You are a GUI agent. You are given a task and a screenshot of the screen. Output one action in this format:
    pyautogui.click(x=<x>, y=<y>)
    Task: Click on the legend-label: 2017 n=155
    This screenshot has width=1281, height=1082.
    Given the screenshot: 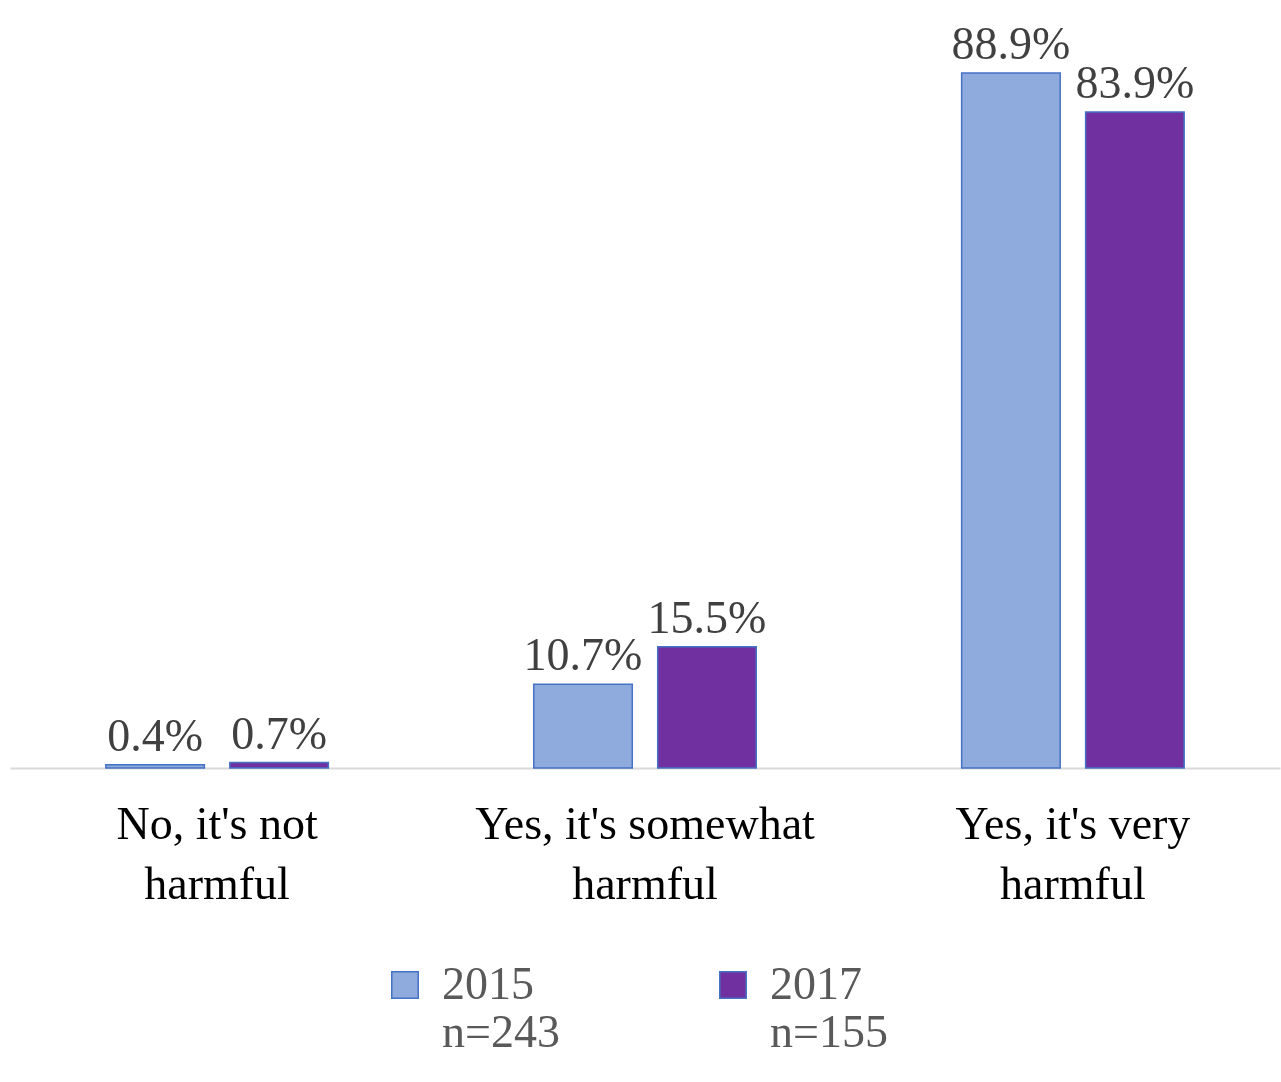 What is the action you would take?
    pyautogui.click(x=829, y=1007)
    